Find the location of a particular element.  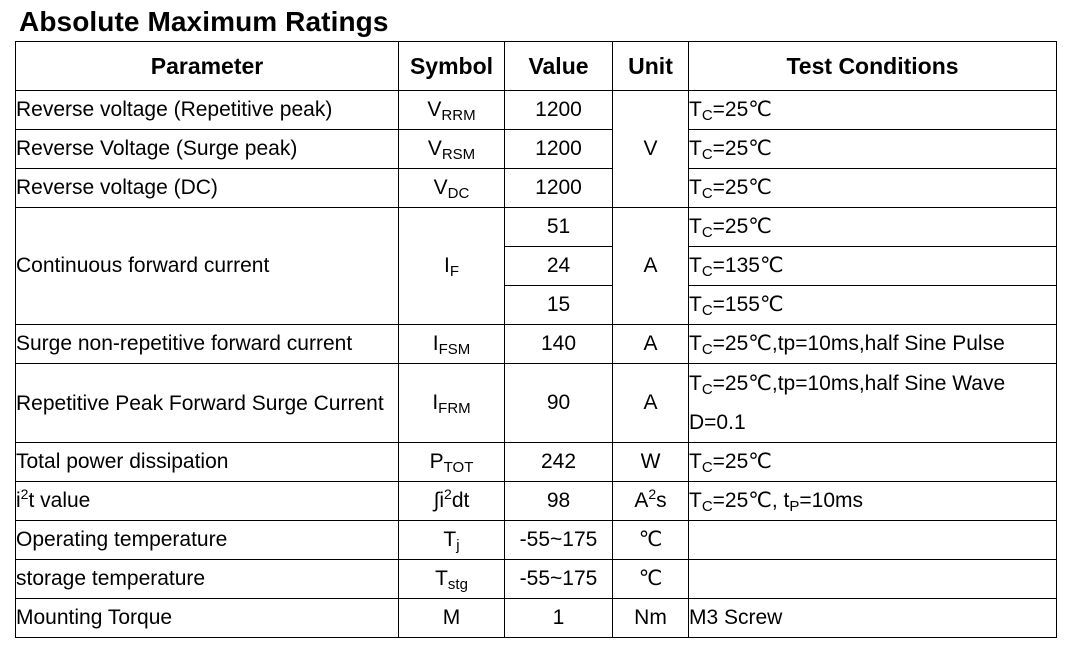

parameter-cell: Continuous forward current is located at coordinates (207, 266).